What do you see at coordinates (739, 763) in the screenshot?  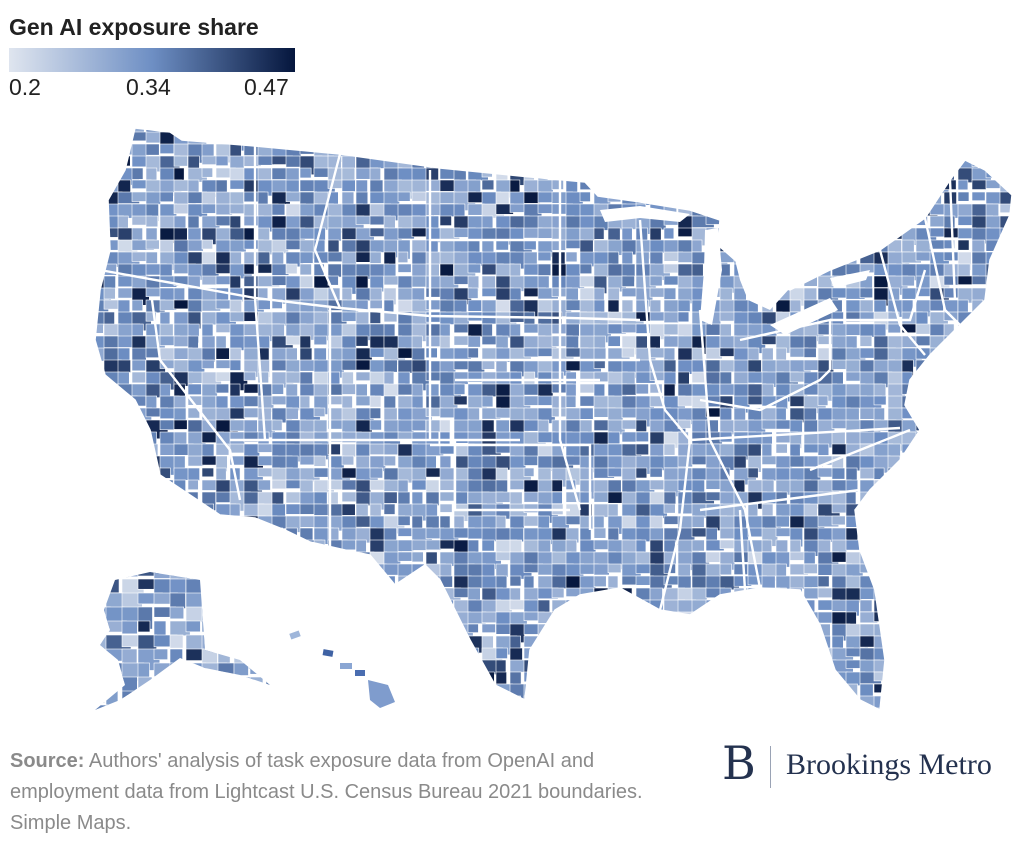 I see `logo-mark: B` at bounding box center [739, 763].